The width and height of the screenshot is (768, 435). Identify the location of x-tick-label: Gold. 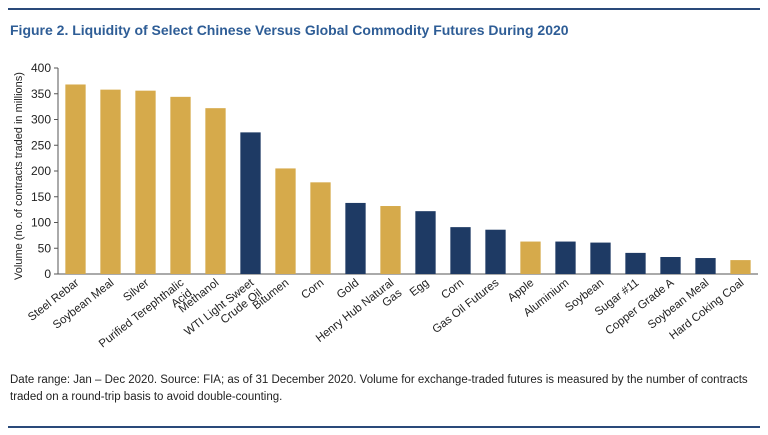
(348, 289).